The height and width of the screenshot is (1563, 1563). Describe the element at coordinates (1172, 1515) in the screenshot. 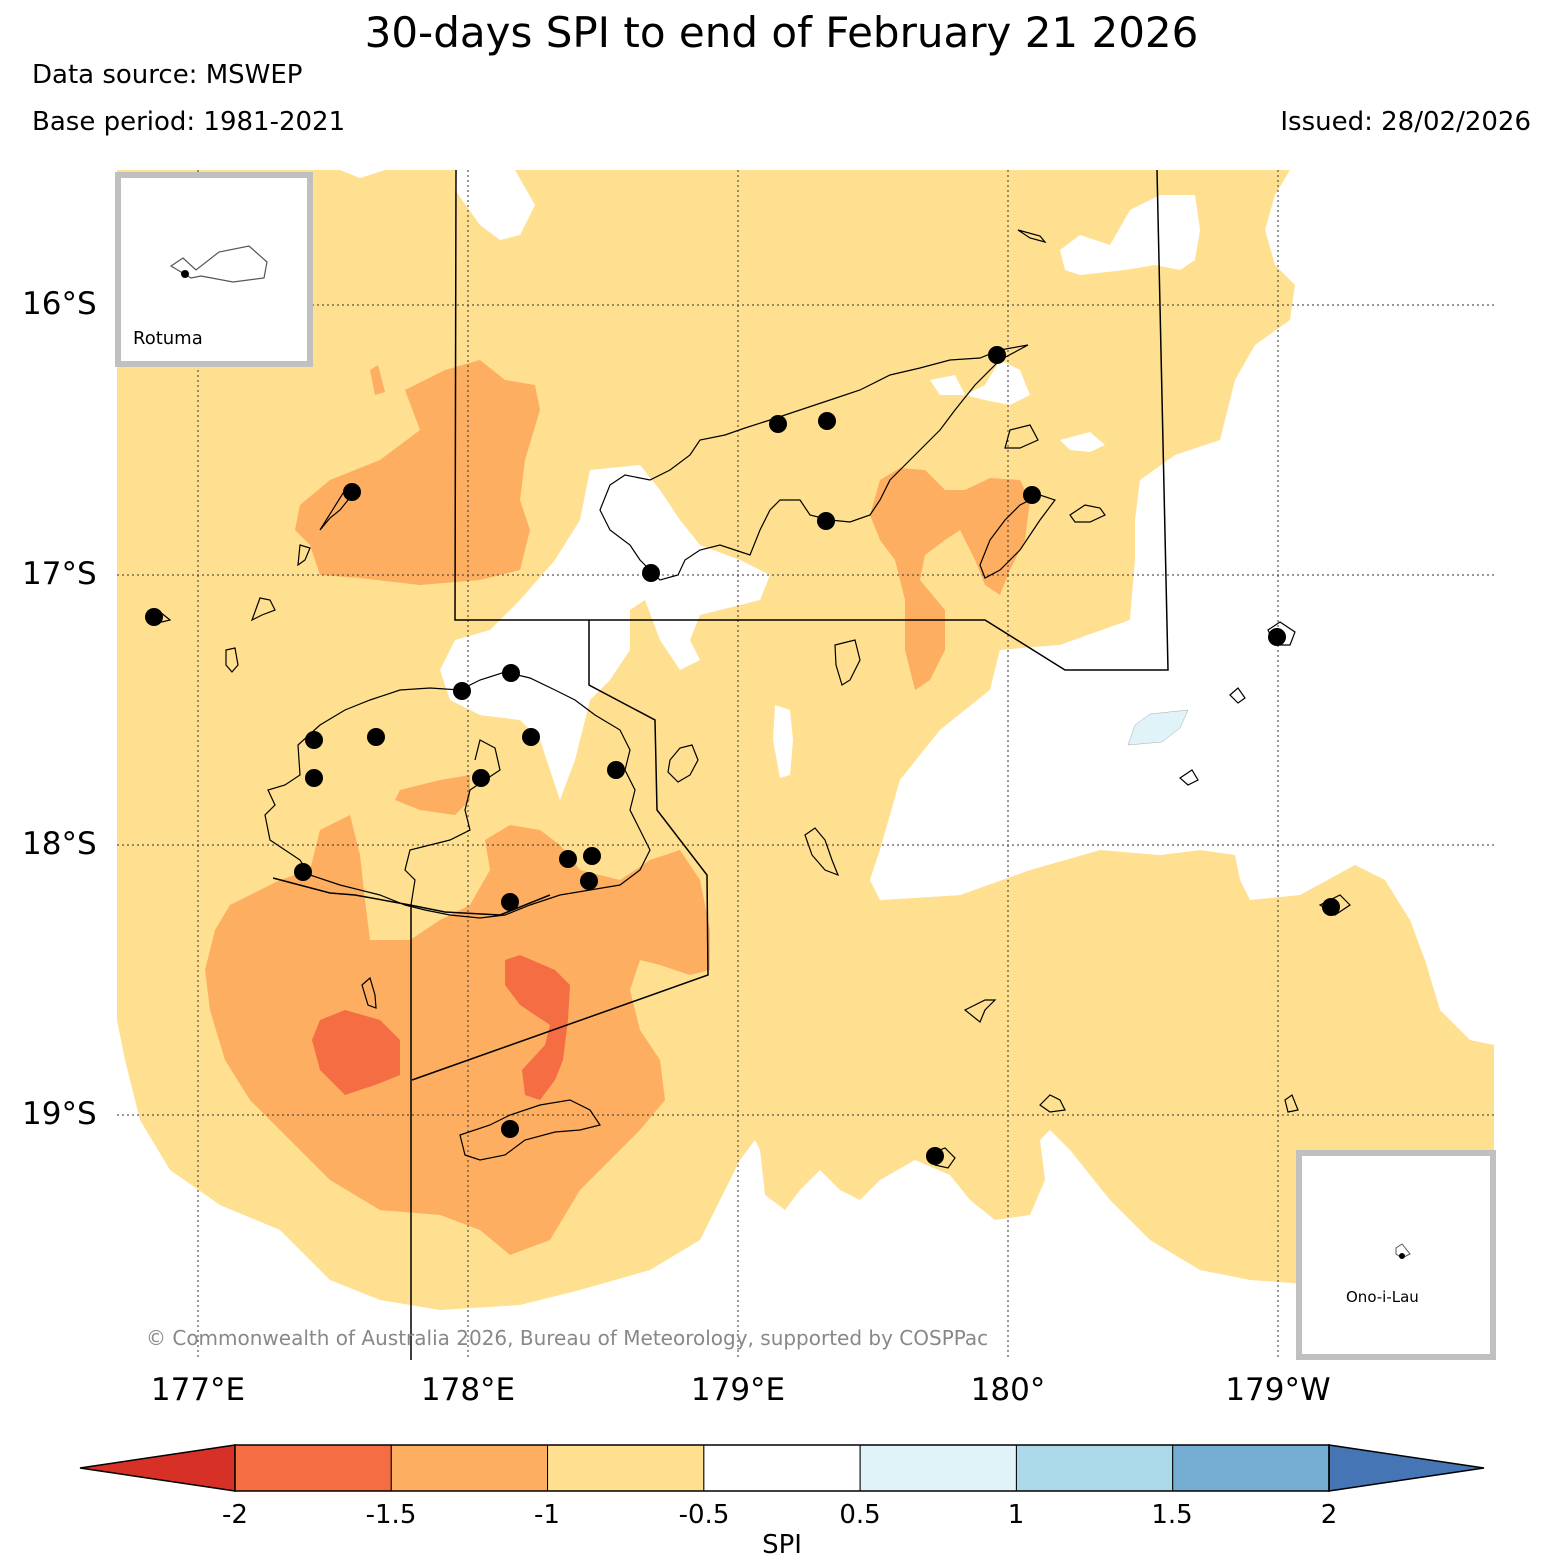

I see `colorbar-tick-label: 1.5` at that location.